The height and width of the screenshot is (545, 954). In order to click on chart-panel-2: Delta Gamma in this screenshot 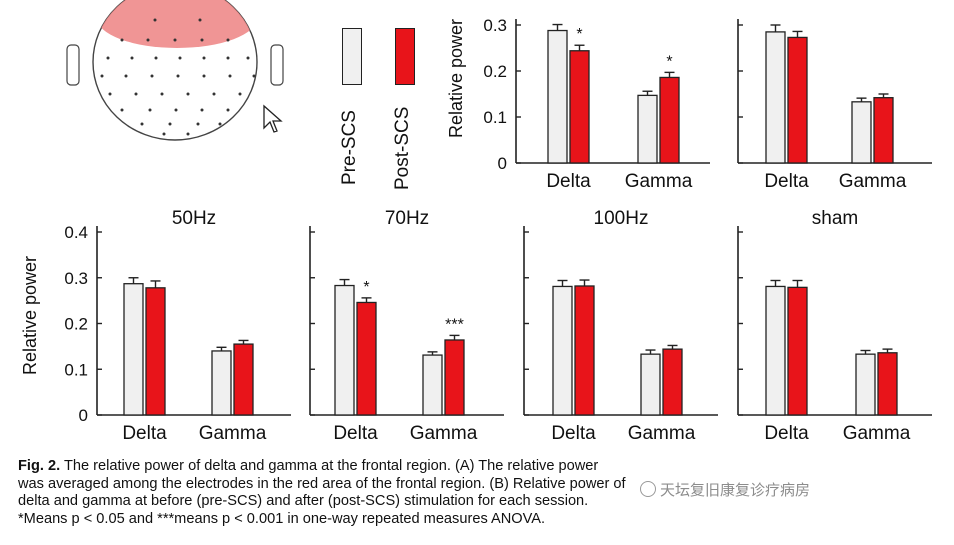, I will do `click(834, 105)`.